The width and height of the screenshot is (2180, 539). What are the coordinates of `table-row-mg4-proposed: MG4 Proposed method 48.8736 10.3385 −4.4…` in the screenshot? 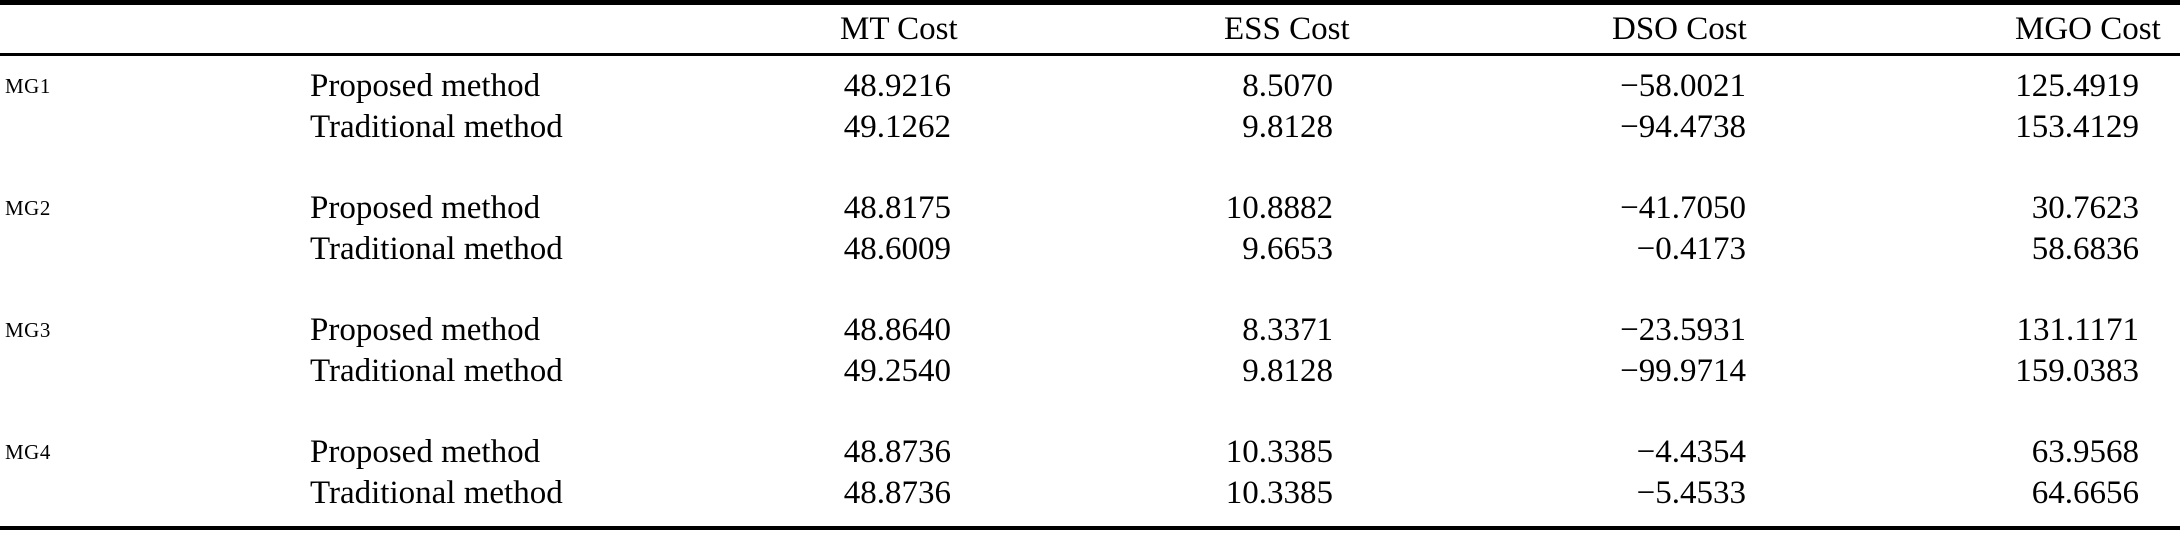 It's located at (1090, 452).